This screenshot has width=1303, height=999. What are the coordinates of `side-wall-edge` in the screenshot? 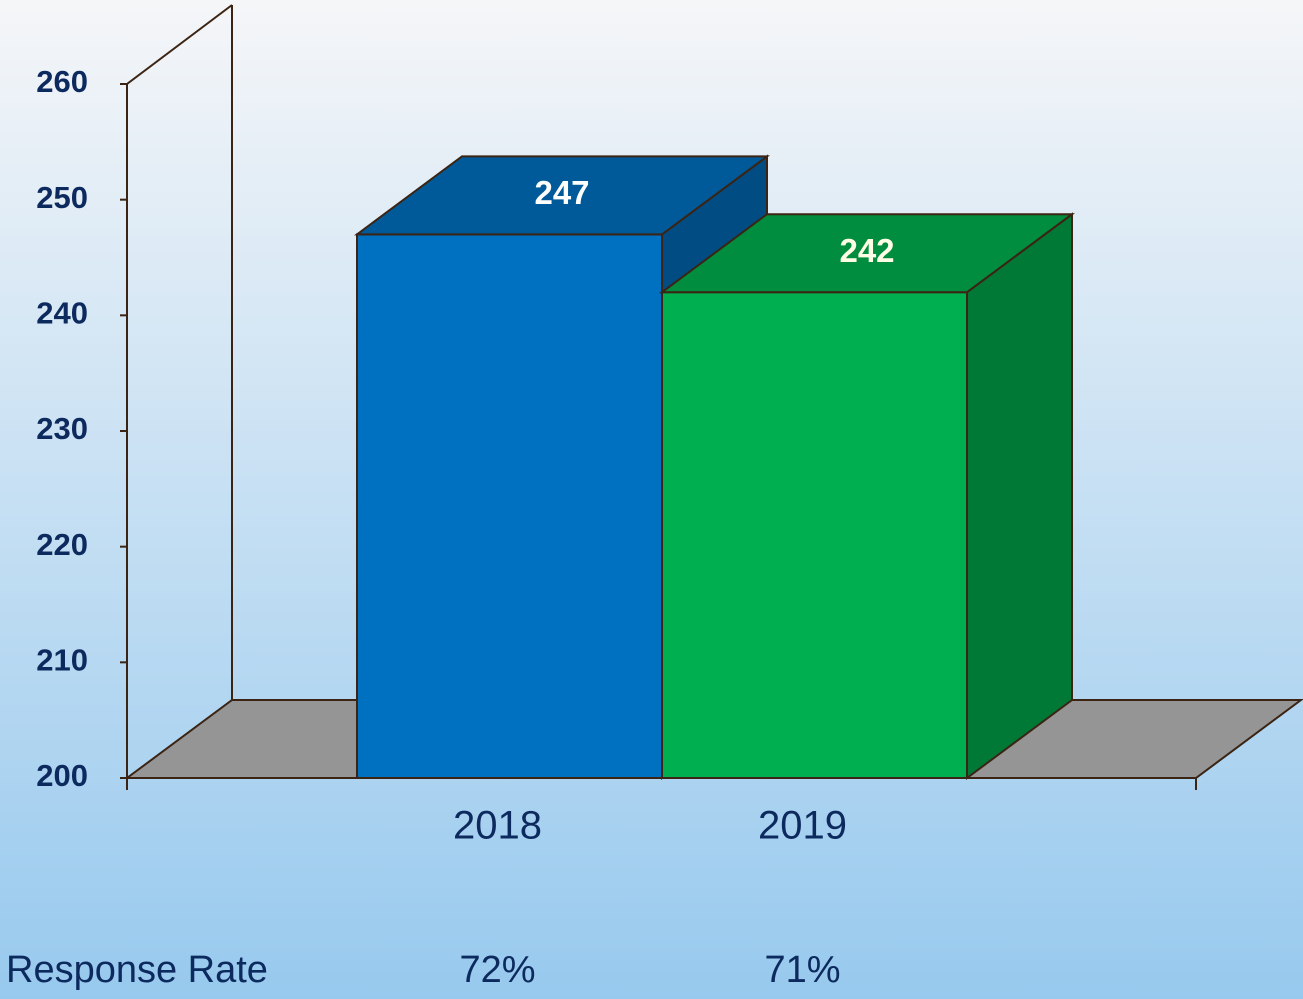 It's located at (179, 44).